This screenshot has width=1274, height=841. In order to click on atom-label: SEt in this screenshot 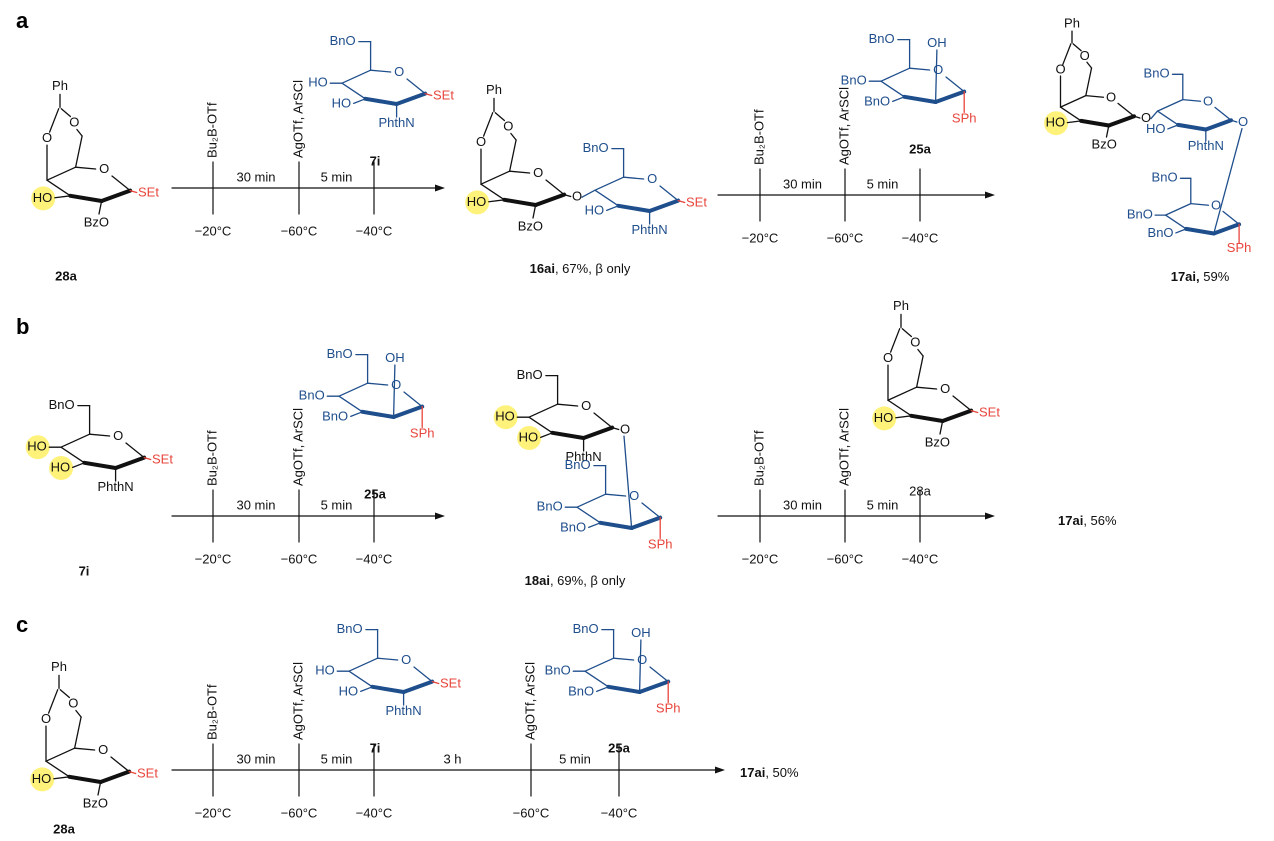, I will do `click(162, 459)`.